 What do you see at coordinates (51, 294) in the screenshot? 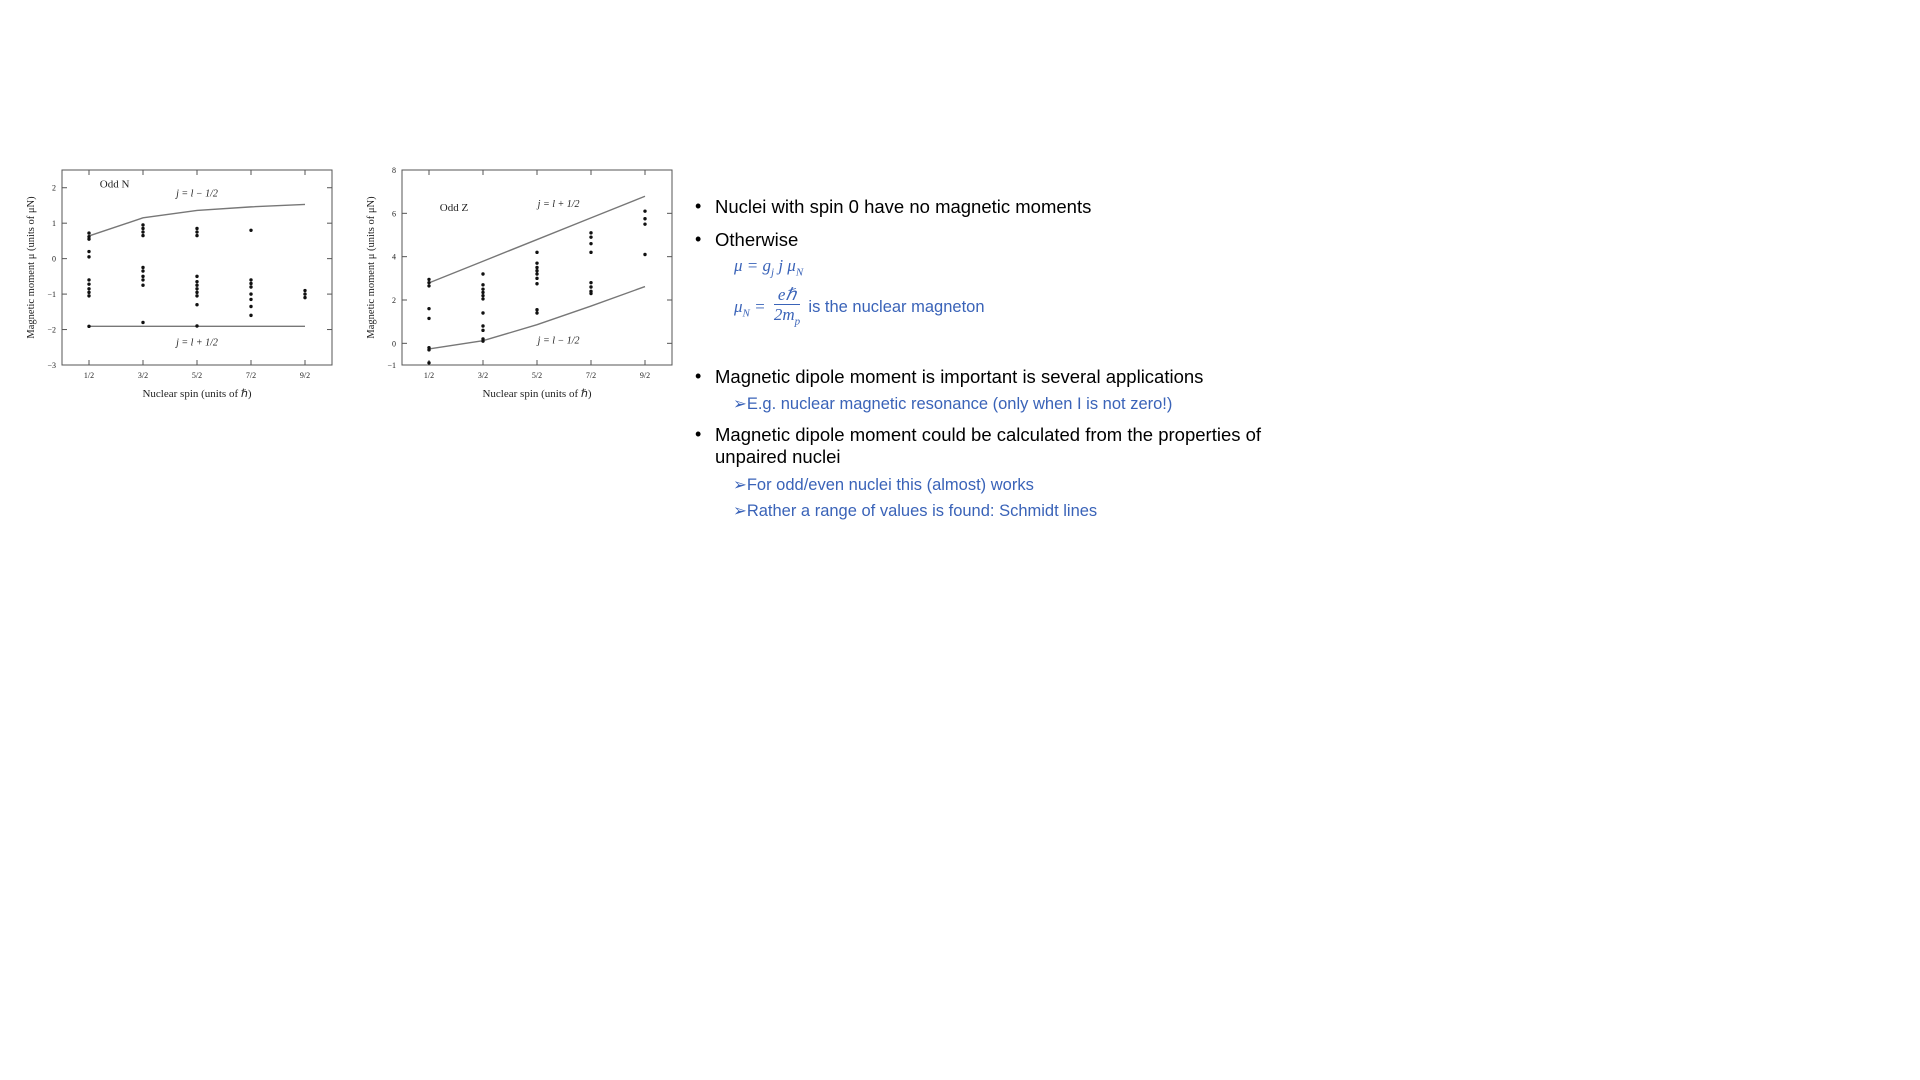
I see `y-tick-label: −1` at bounding box center [51, 294].